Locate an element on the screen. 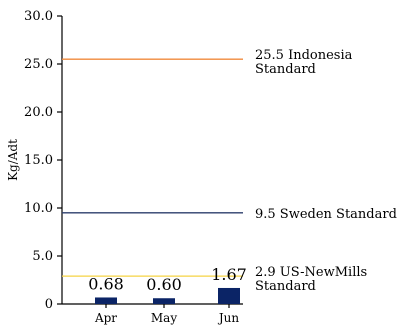 Image resolution: width=397 pixels, height=329 pixels. reference-line-label: 25.5 Indonesia is located at coordinates (304, 55).